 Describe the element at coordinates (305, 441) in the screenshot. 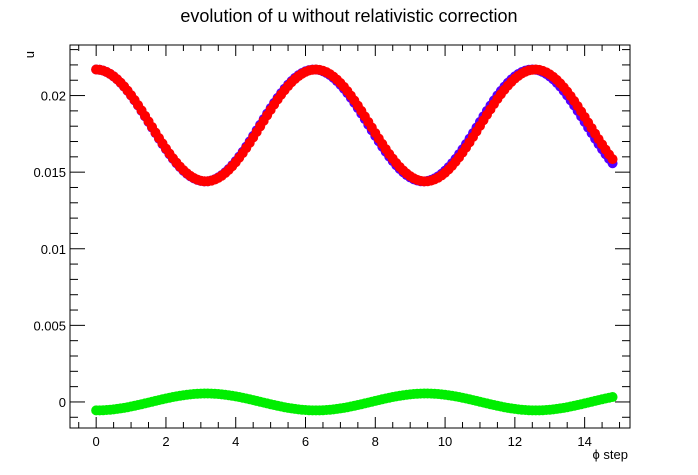

I see `x-tick-label: 6` at that location.